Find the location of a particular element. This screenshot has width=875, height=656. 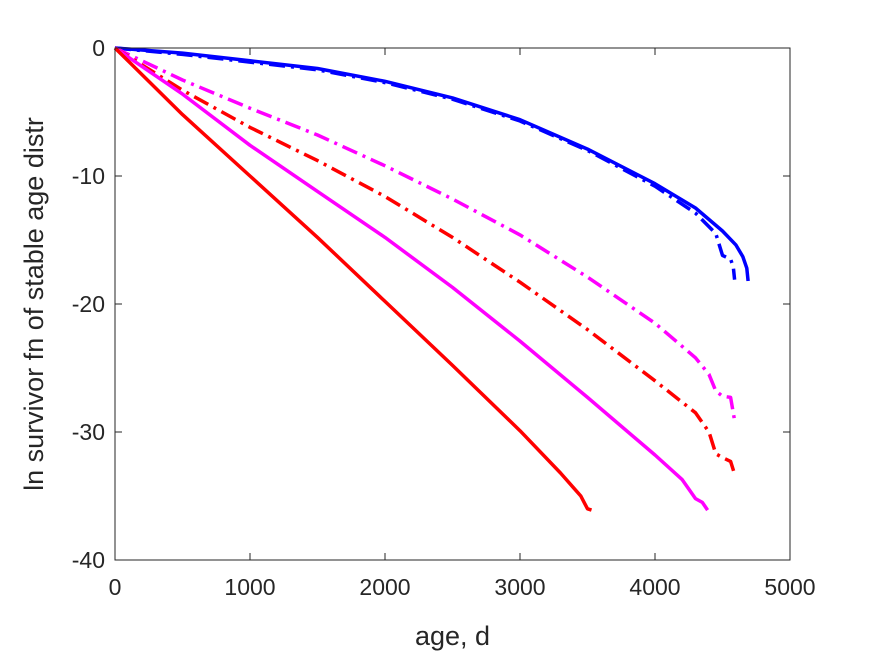

y-tick-label: -10 is located at coordinates (88, 176).